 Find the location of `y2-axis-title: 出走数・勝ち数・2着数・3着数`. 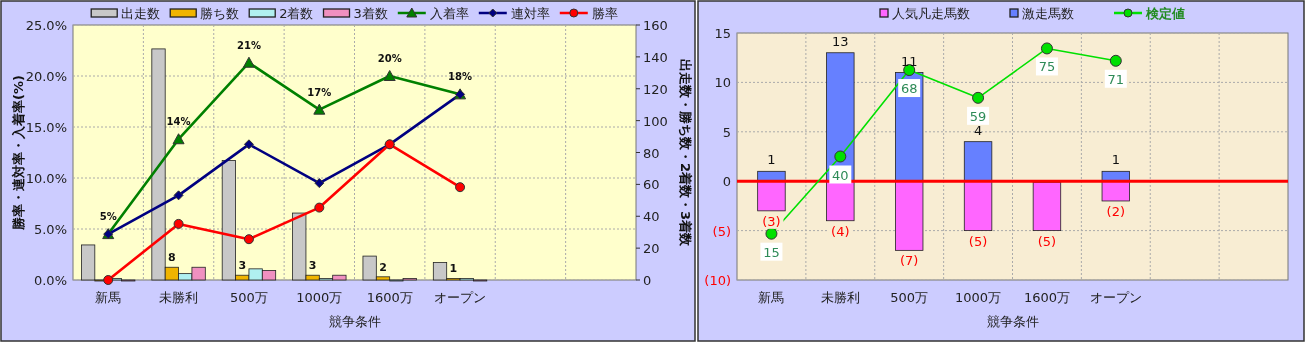

y2-axis-title: 出走数・勝ち数・2着数・3着数 is located at coordinates (685, 153).